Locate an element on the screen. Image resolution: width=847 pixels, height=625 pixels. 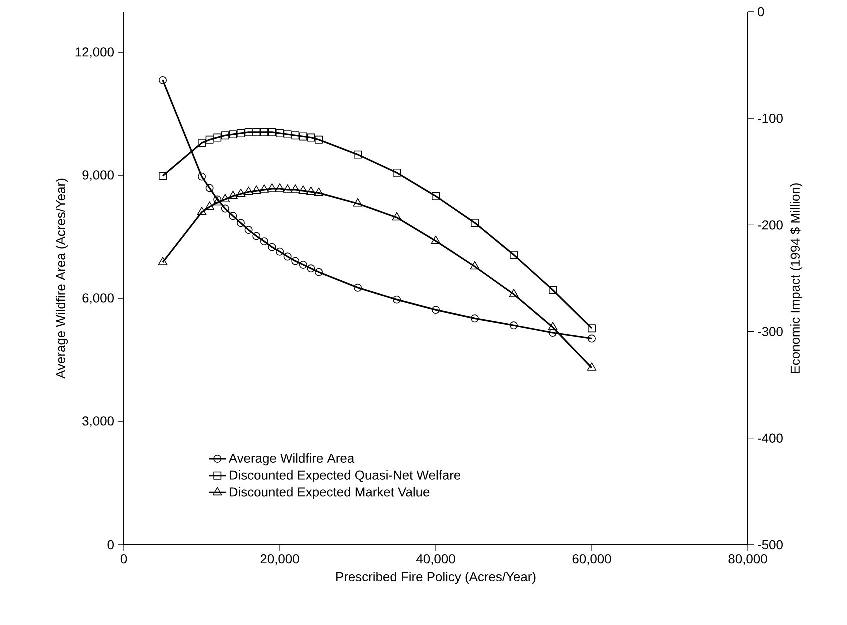
x-tick-label: 60,000 is located at coordinates (592, 560).